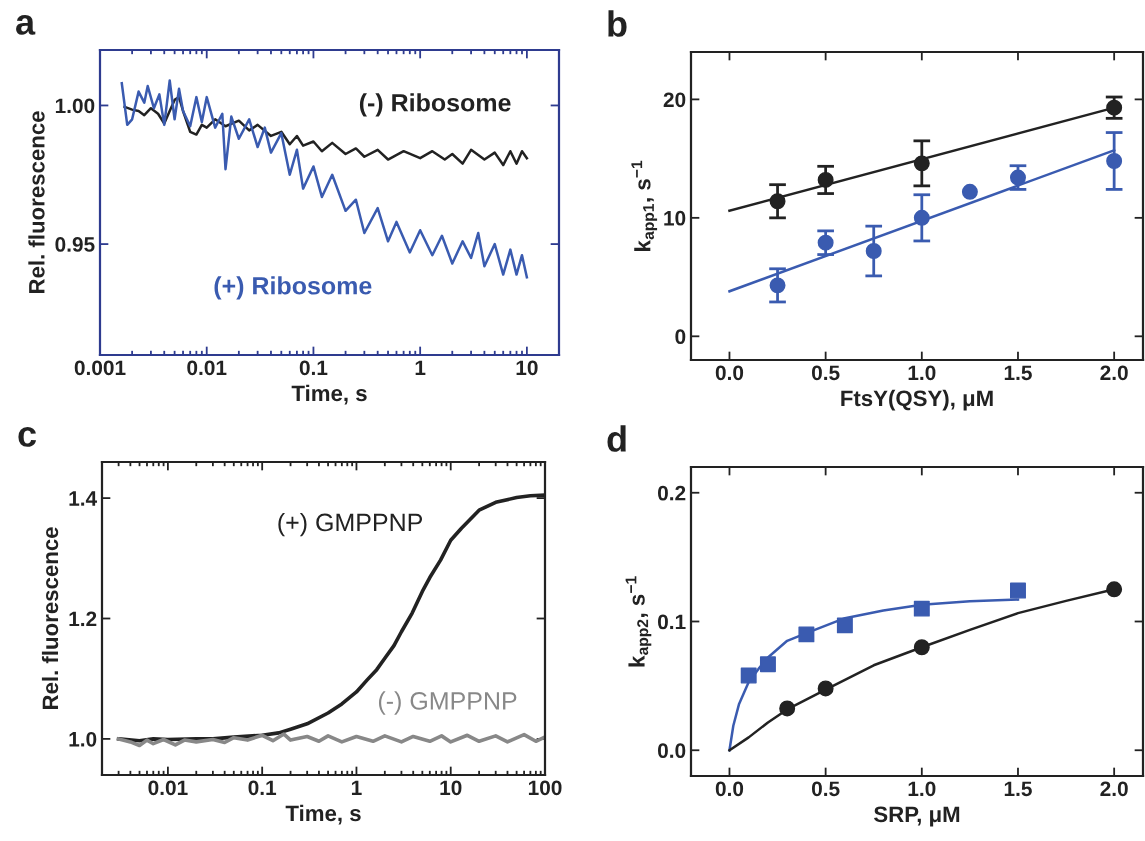 This screenshot has width=1145, height=841. What do you see at coordinates (83, 619) in the screenshot?
I see `y-tick-label: 1.2` at bounding box center [83, 619].